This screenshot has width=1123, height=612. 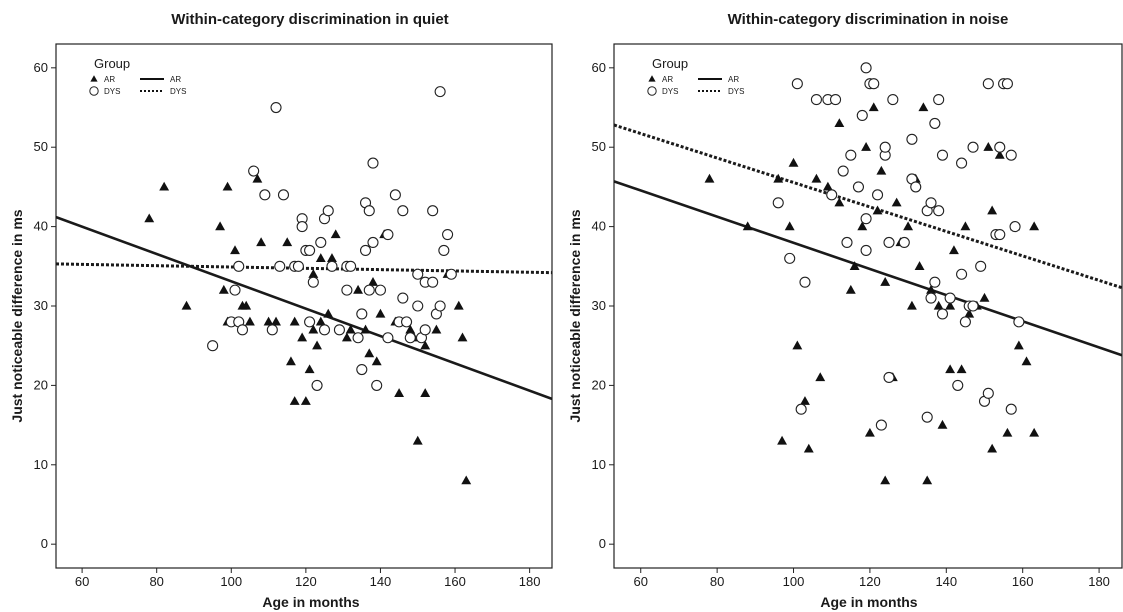 What do you see at coordinates (530, 581) in the screenshot?
I see `x-tick-label: 180` at bounding box center [530, 581].